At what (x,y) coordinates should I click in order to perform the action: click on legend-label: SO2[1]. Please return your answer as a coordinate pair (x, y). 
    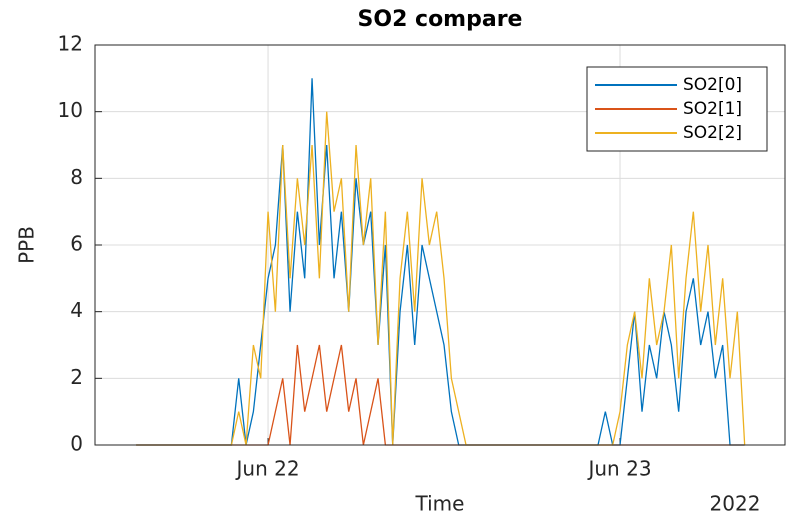
    Looking at the image, I should click on (712, 109).